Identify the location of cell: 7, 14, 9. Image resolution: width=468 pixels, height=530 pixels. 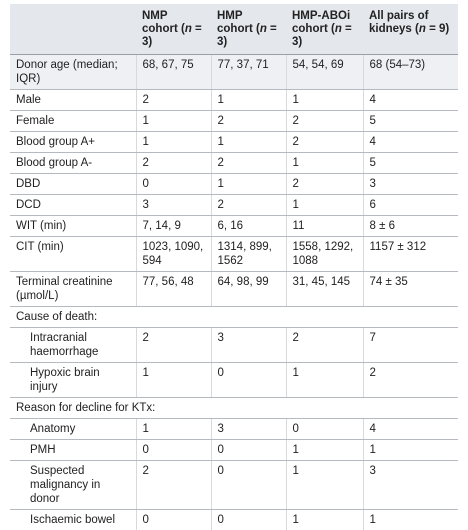
(173, 226).